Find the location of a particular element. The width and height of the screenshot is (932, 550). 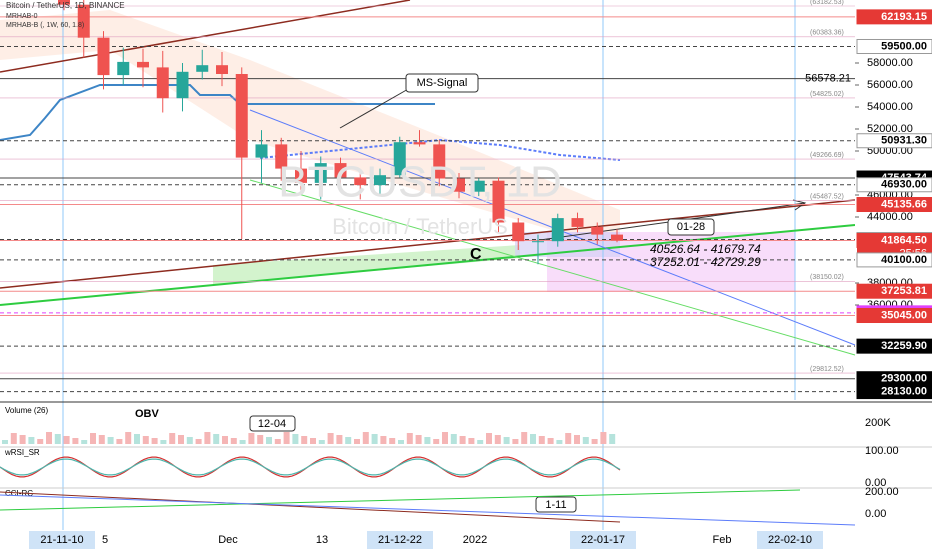

date-label-bg is located at coordinates (790, 540).